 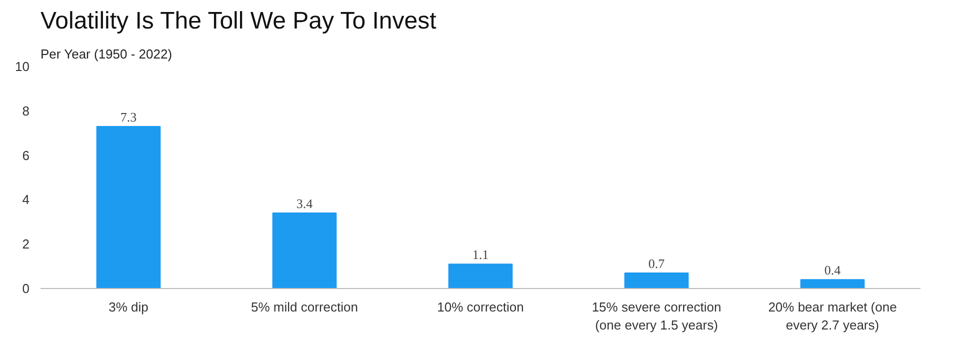 What do you see at coordinates (833, 270) in the screenshot?
I see `data-label: 0.4` at bounding box center [833, 270].